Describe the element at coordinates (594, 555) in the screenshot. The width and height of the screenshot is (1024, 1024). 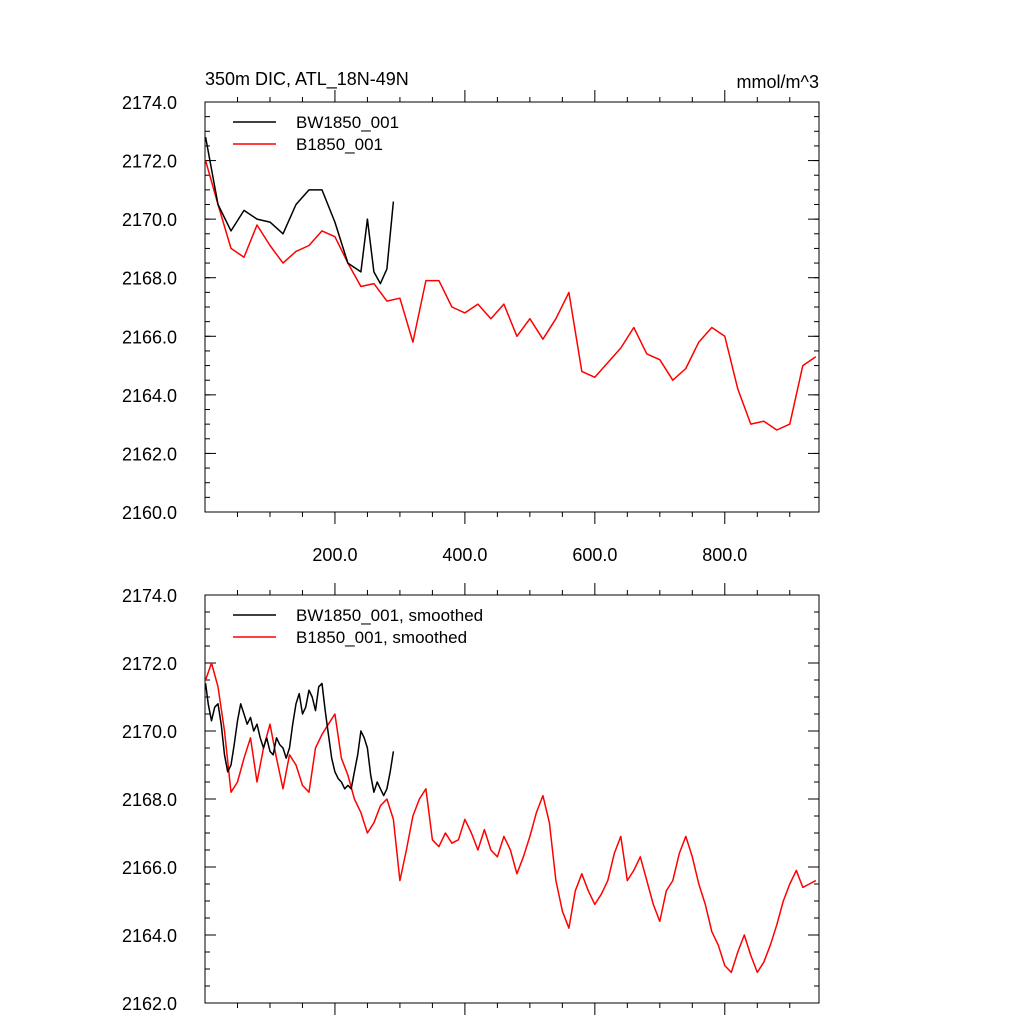
I see `x-tick-label: 600.0` at that location.